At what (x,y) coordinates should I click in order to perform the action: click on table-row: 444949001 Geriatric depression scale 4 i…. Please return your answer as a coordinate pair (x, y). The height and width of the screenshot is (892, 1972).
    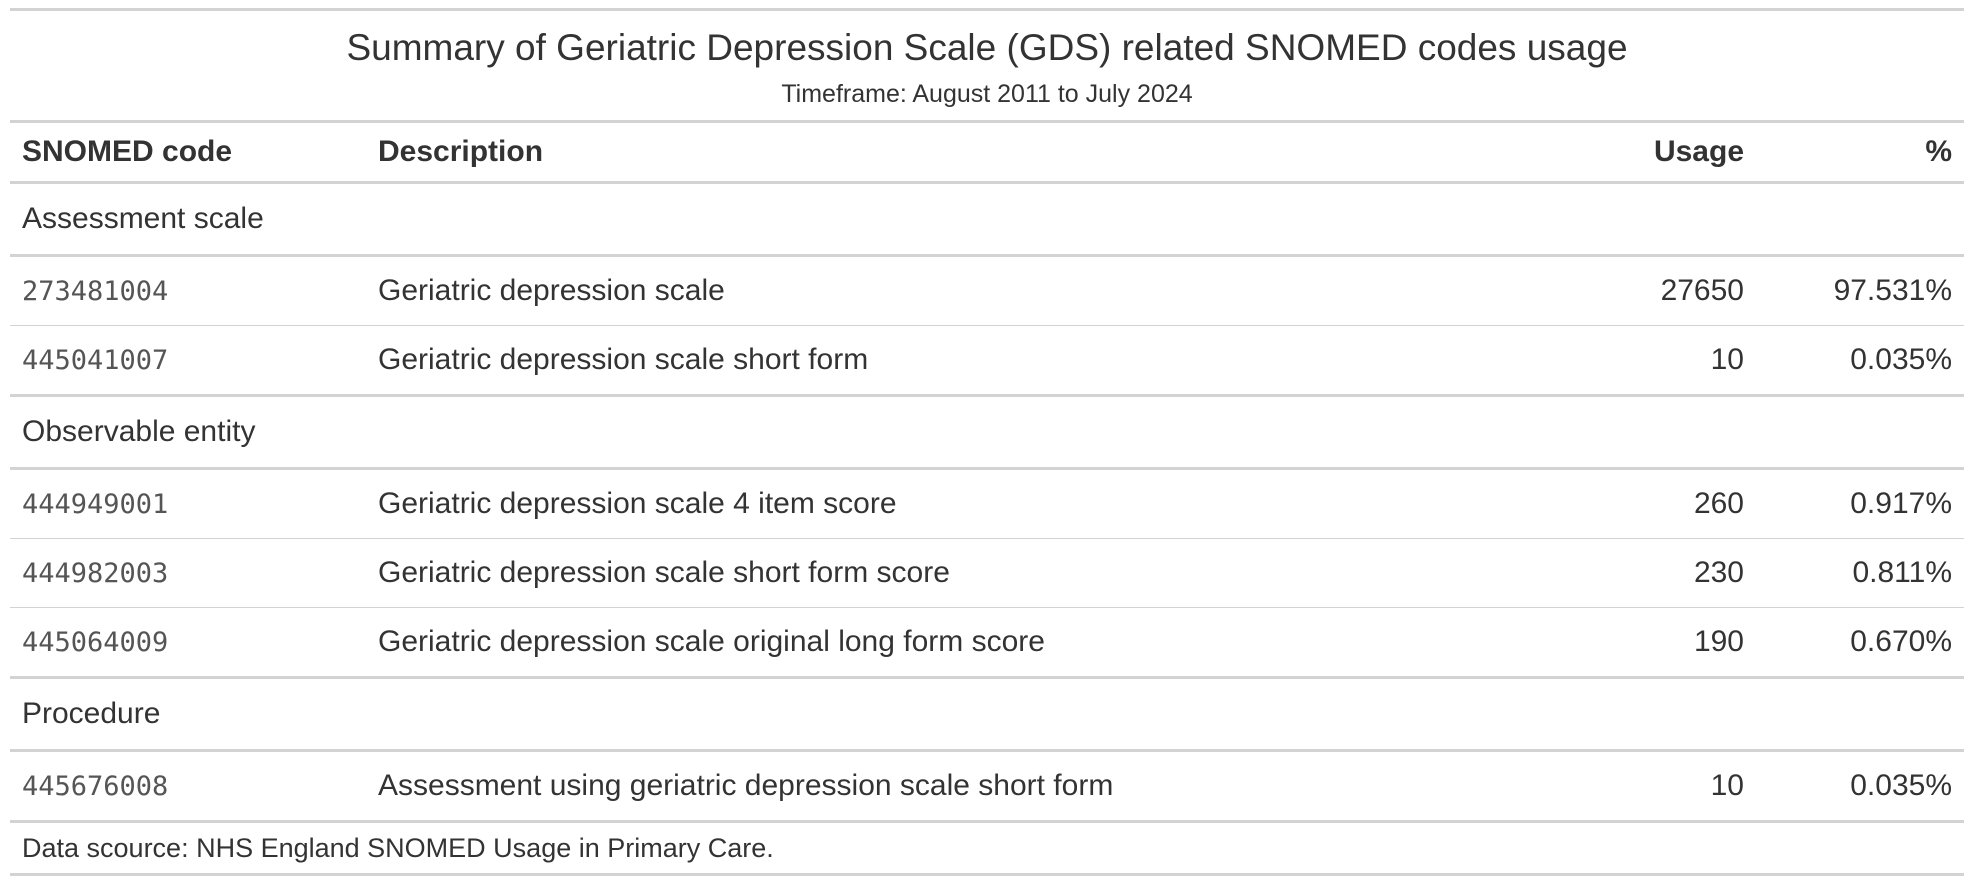
    Looking at the image, I should click on (987, 503).